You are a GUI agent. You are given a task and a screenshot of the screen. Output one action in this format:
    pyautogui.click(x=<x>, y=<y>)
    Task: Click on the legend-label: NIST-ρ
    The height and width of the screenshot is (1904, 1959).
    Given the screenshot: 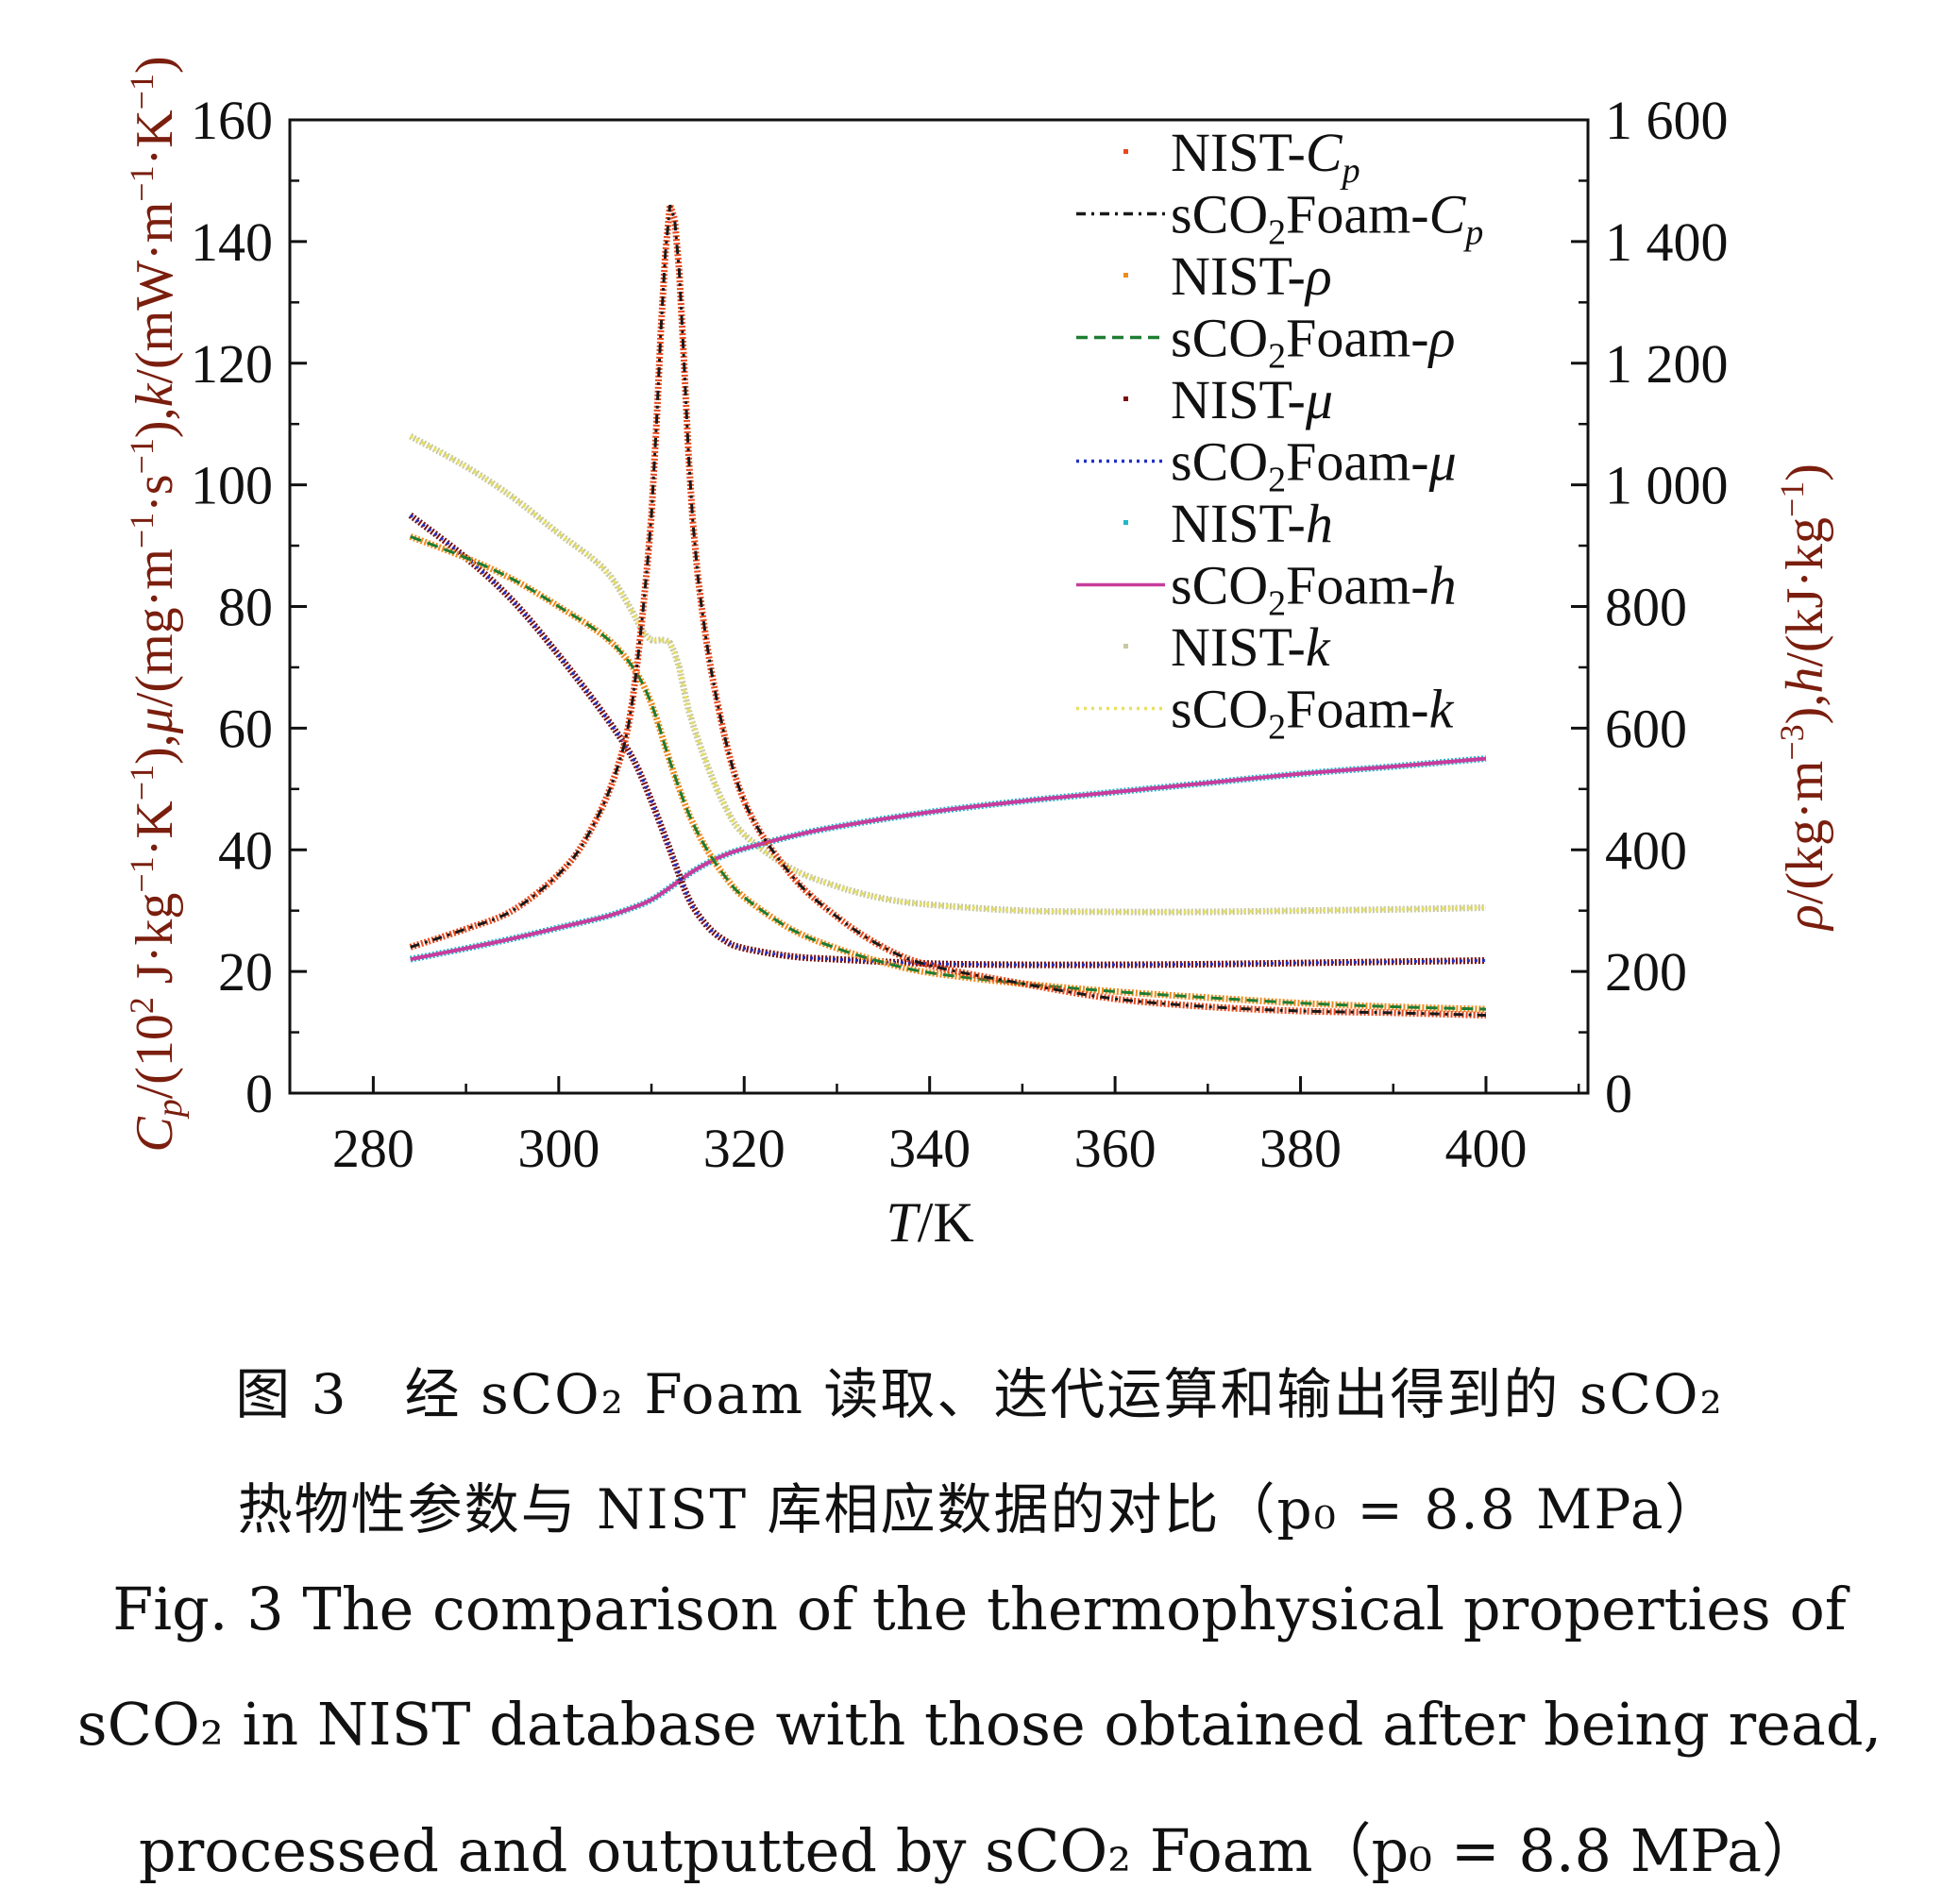 What is the action you would take?
    pyautogui.click(x=1251, y=276)
    